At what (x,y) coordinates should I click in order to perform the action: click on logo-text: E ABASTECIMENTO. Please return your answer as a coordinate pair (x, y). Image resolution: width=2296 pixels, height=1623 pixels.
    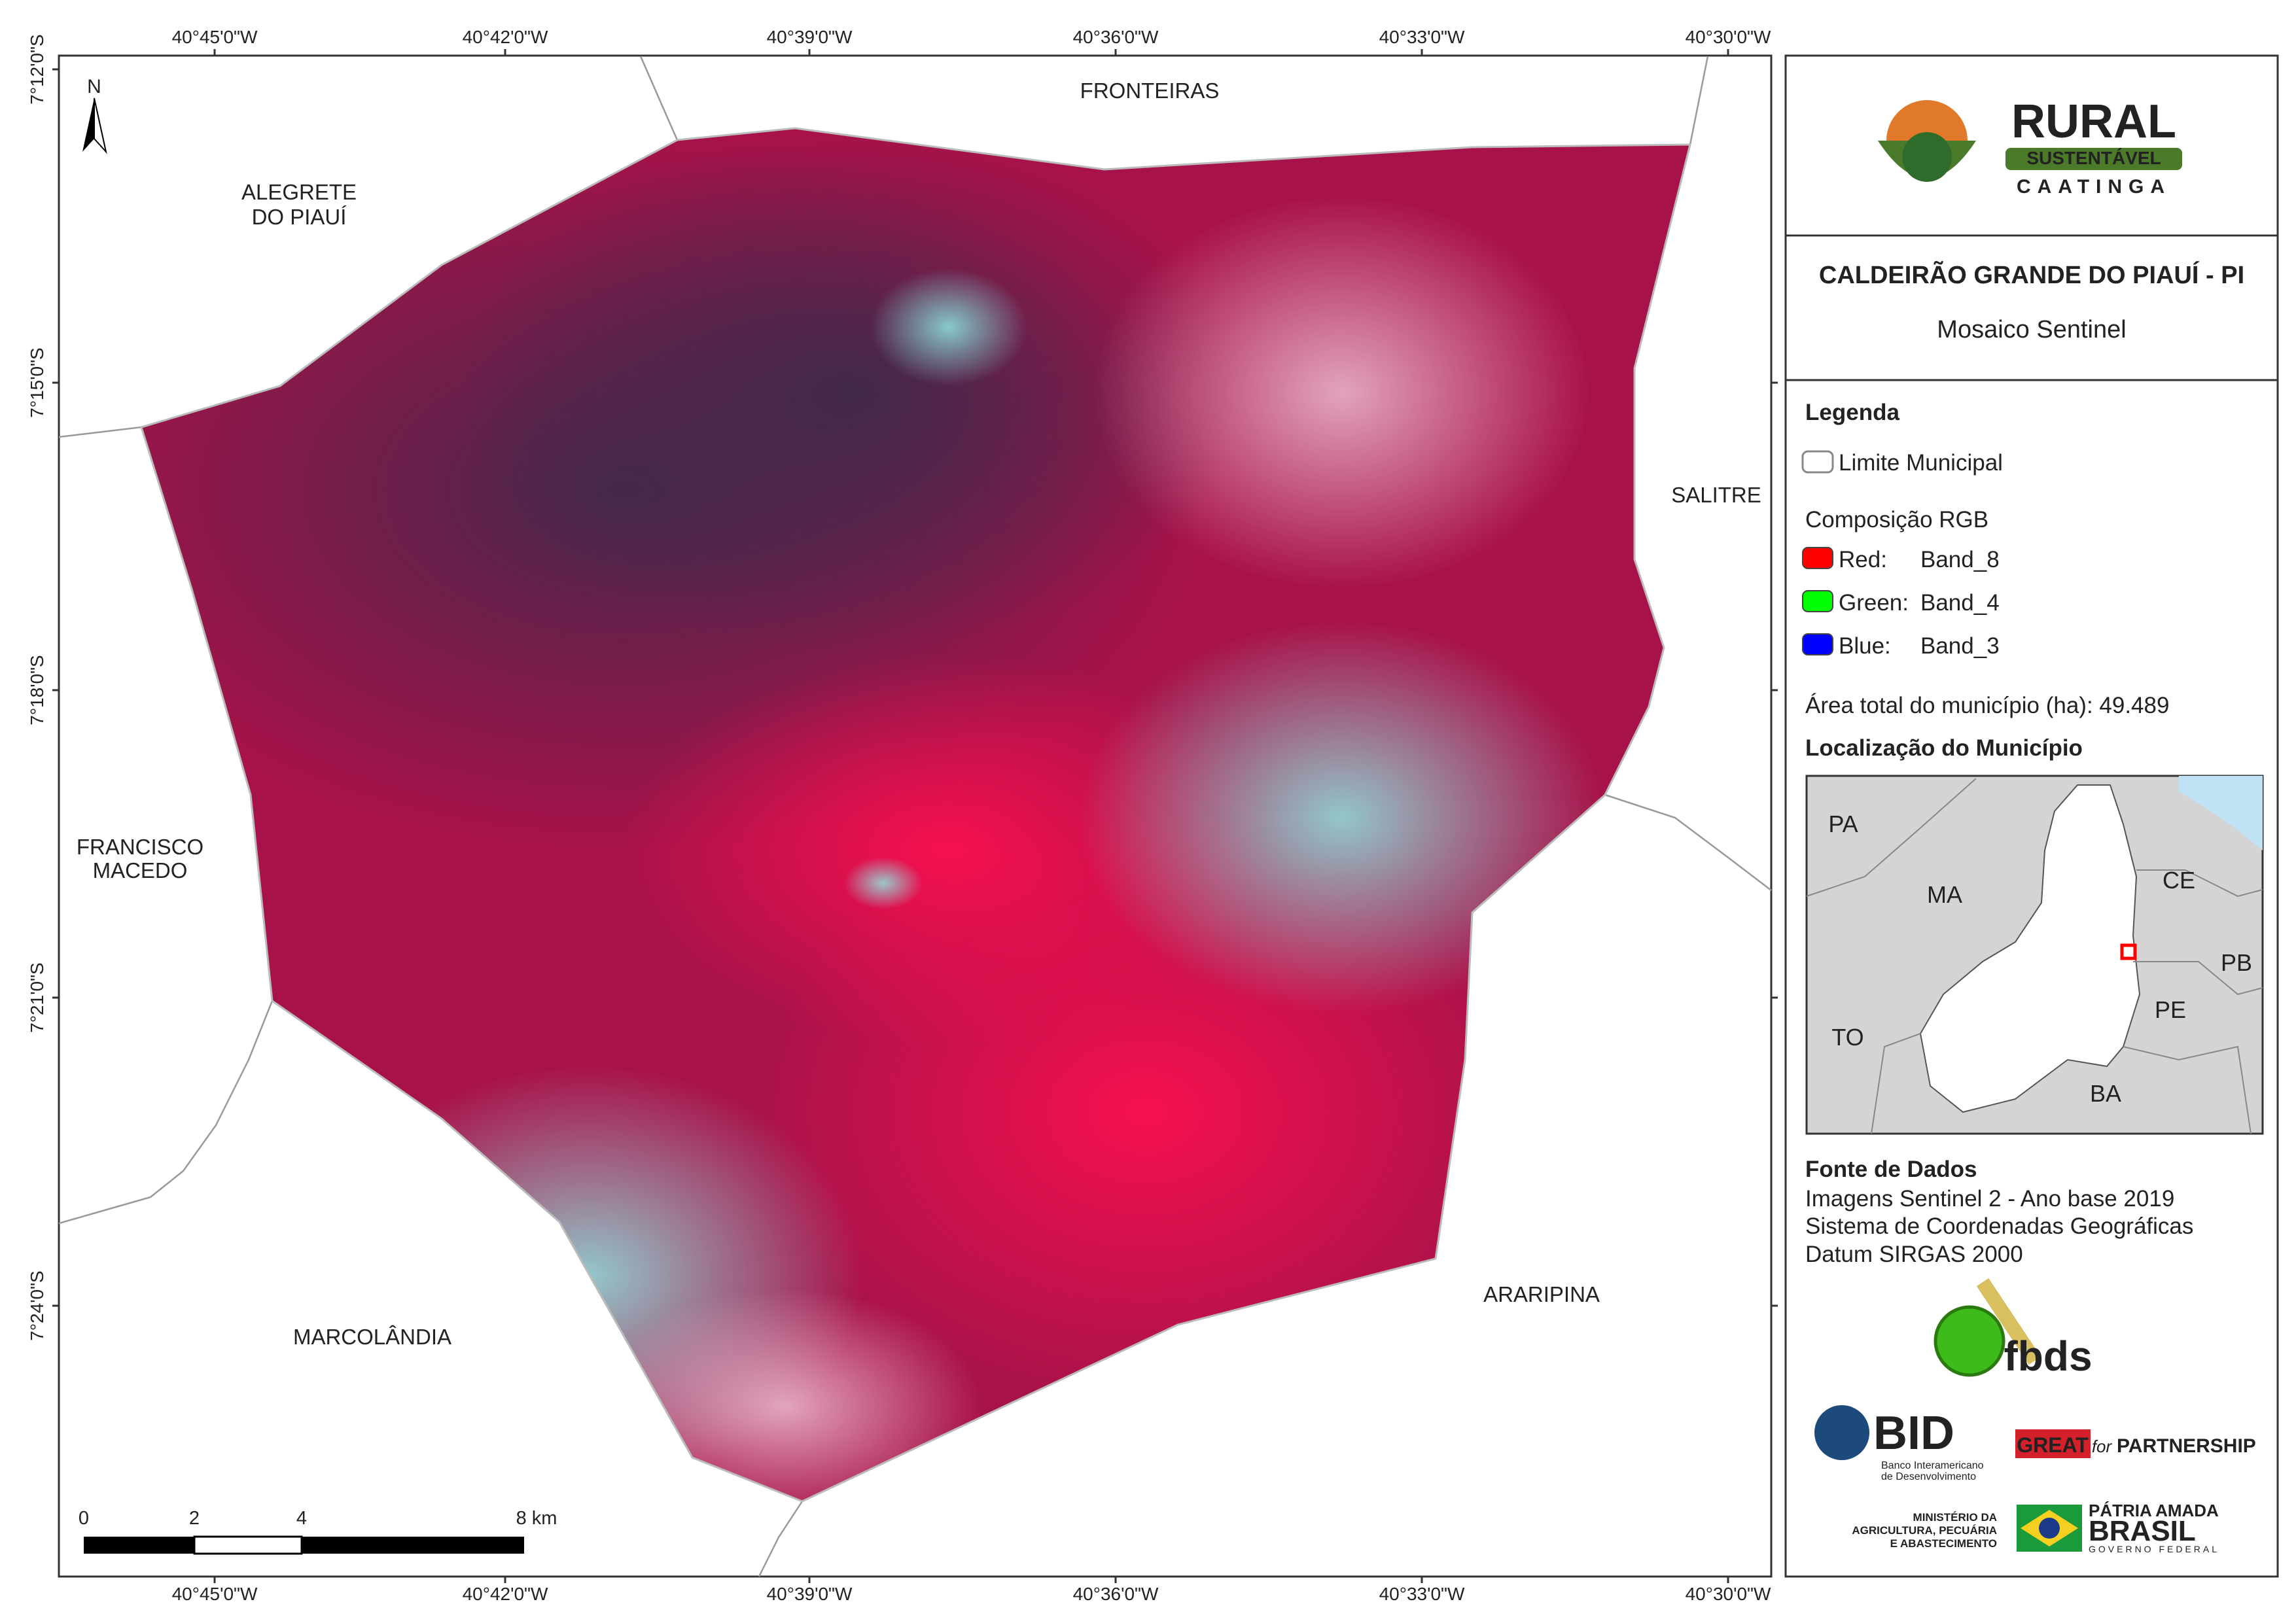
    Looking at the image, I should click on (1944, 1544).